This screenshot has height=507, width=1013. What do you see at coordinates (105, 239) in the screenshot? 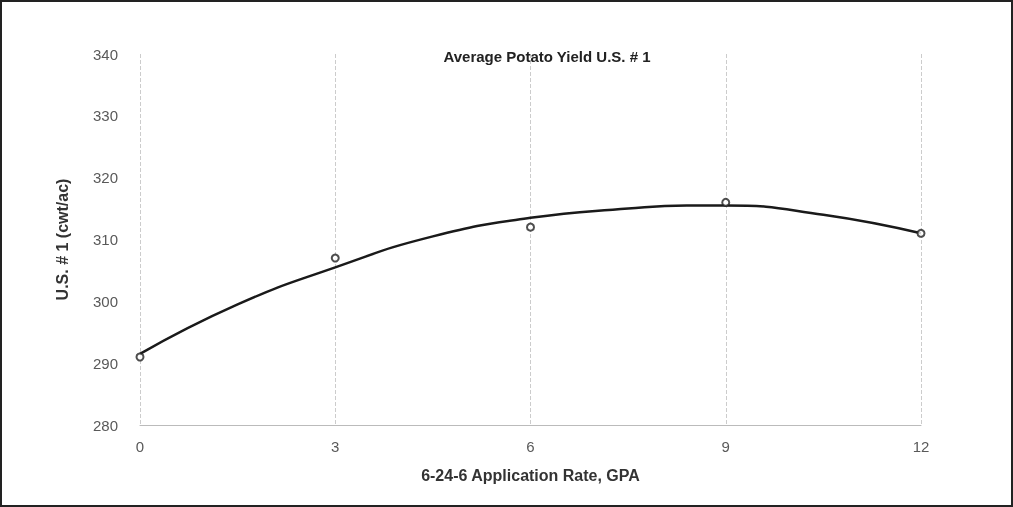
I see `y-tick-label: 310` at bounding box center [105, 239].